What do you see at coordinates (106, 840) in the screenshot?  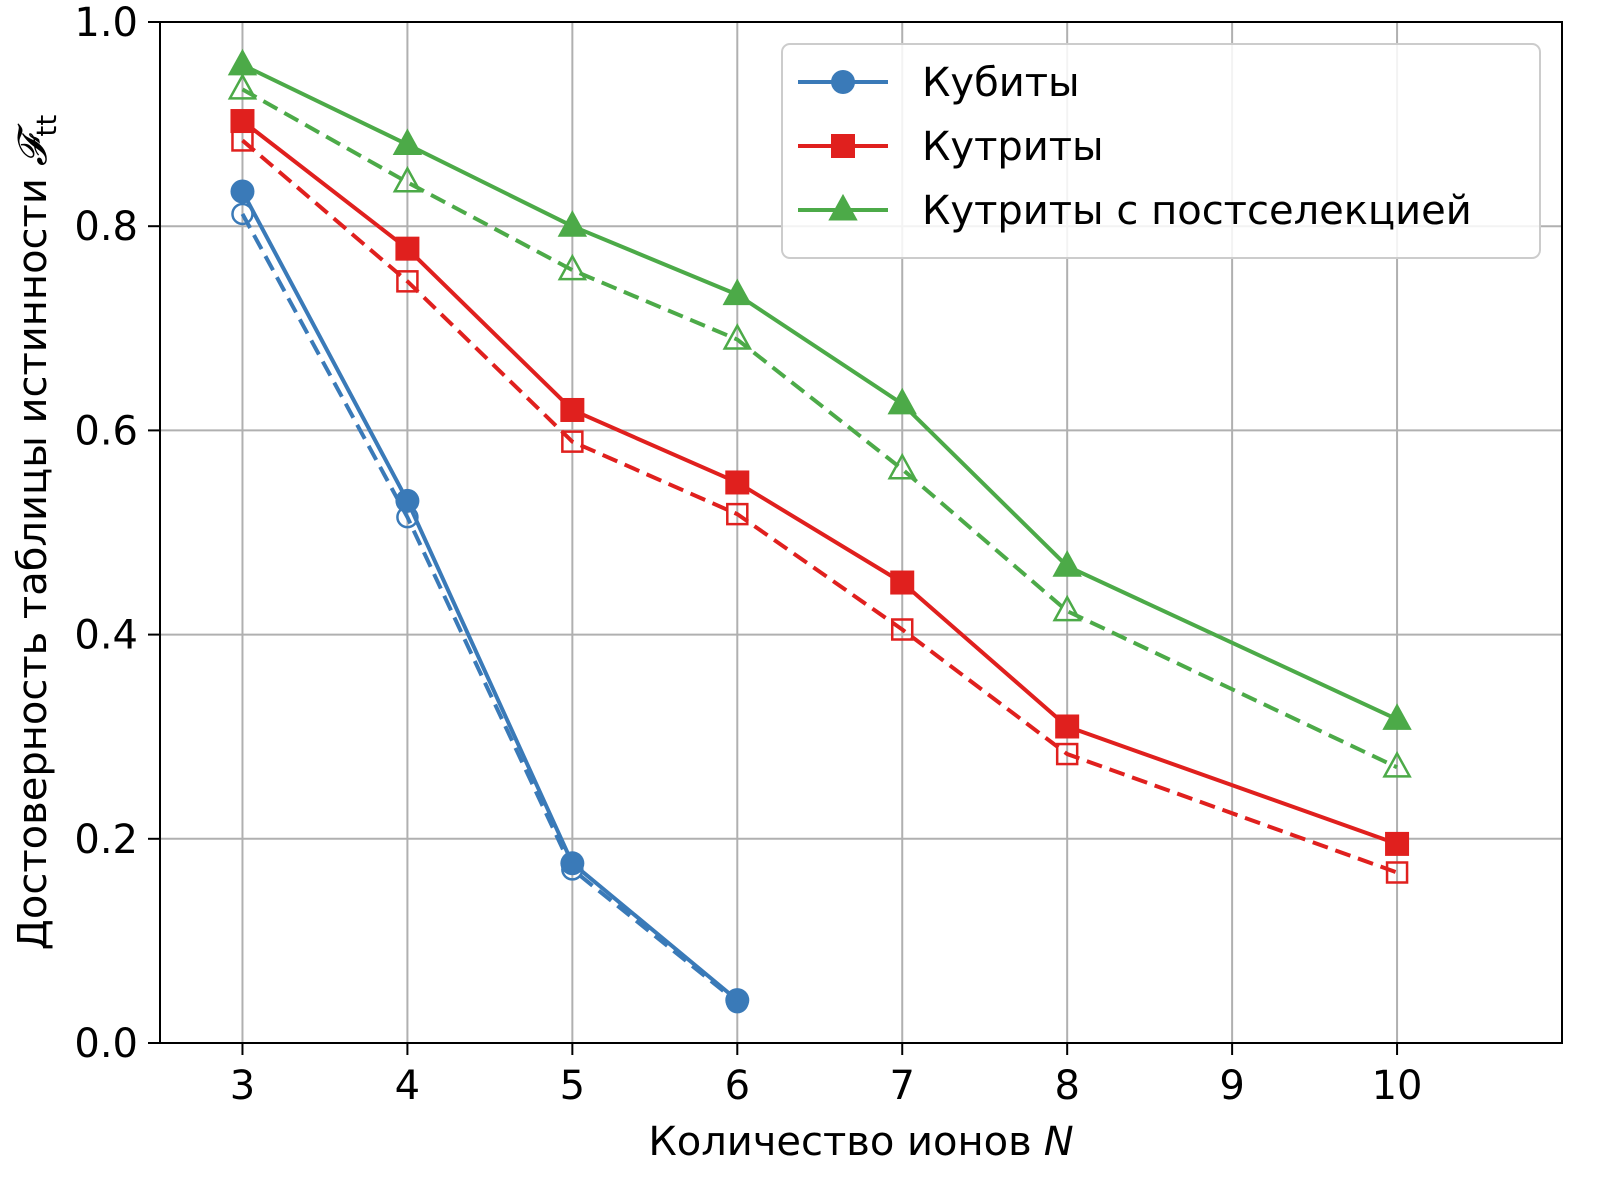 I see `y-tick-label: 0.2` at bounding box center [106, 840].